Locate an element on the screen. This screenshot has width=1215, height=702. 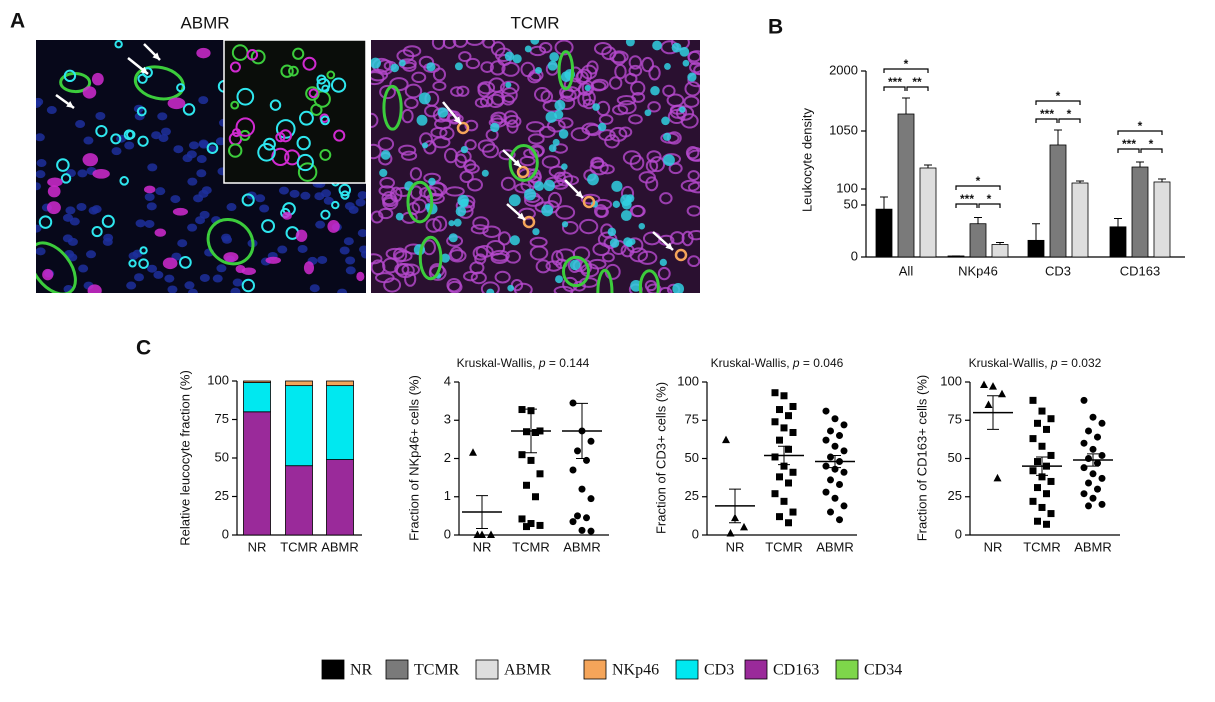
x-tick-label: ABMR is located at coordinates (1093, 546).